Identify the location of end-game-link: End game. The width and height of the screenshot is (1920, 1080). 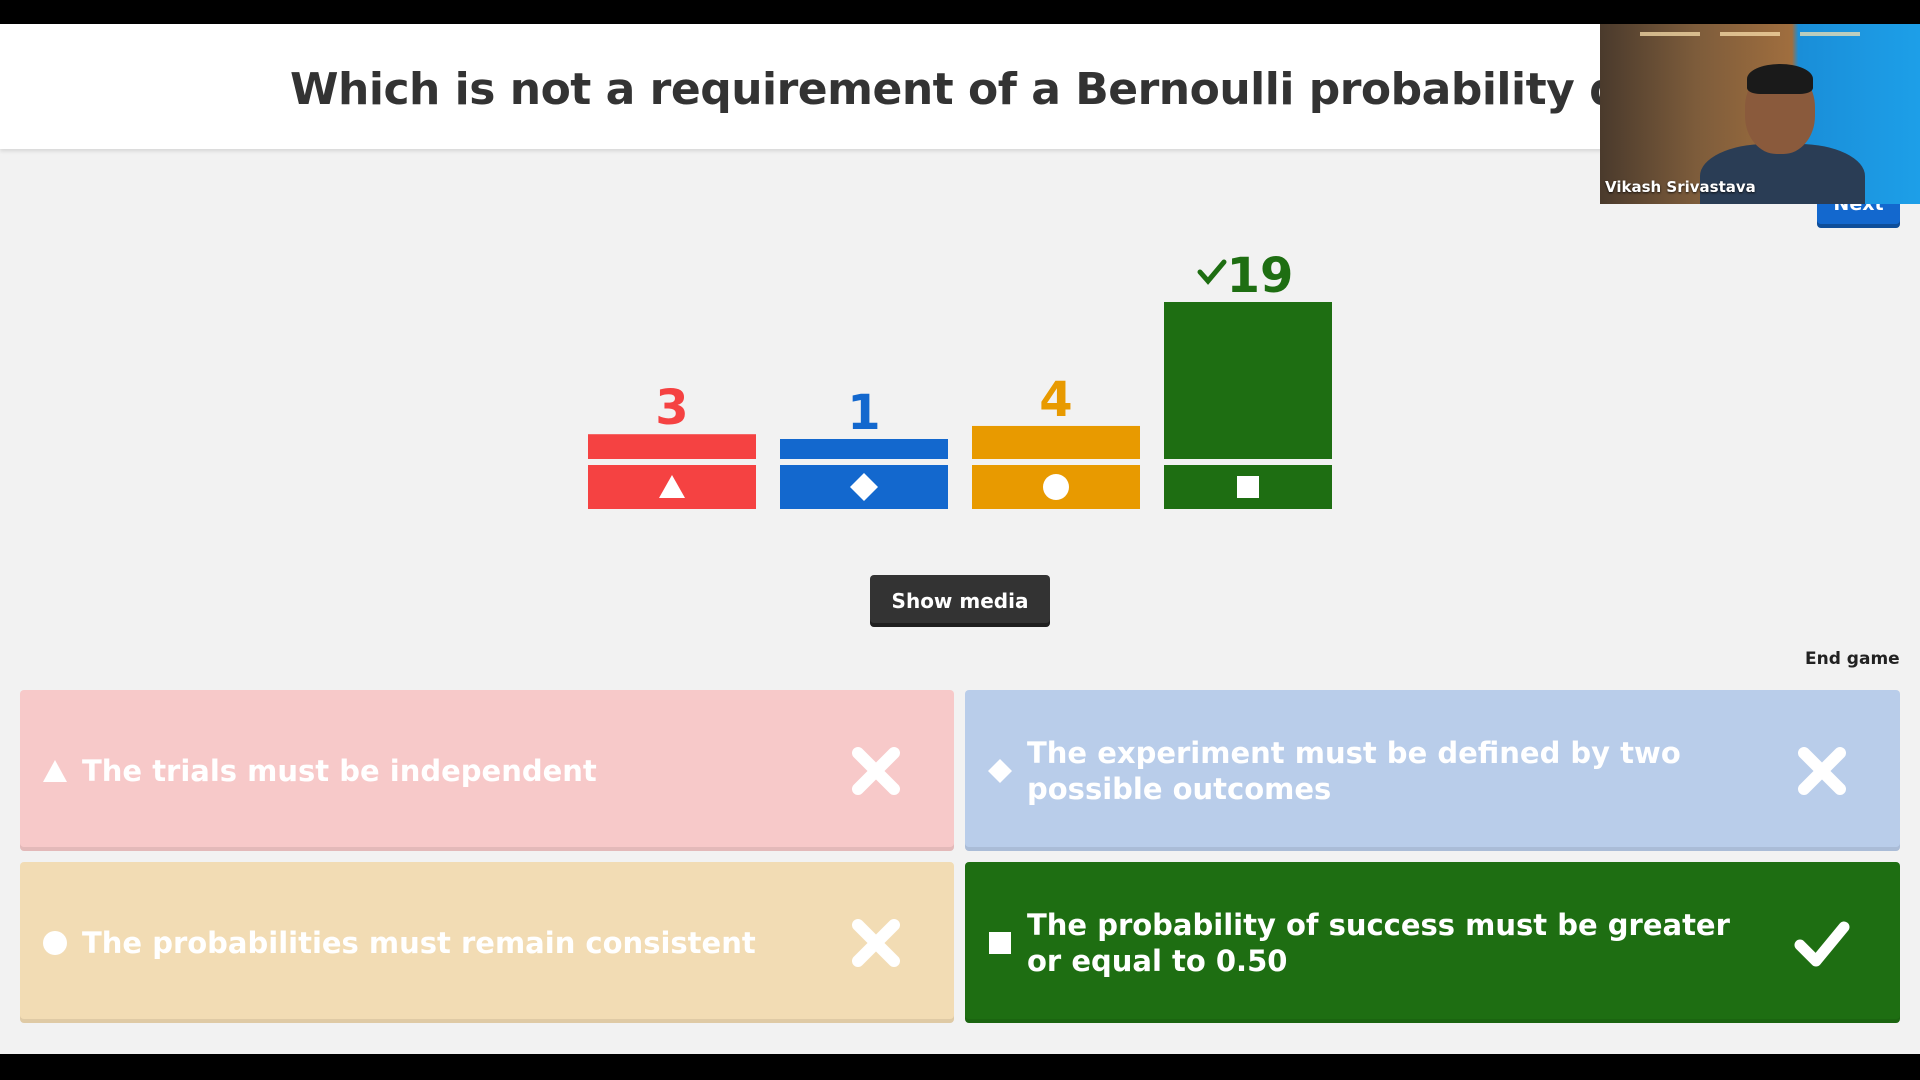
(1852, 659).